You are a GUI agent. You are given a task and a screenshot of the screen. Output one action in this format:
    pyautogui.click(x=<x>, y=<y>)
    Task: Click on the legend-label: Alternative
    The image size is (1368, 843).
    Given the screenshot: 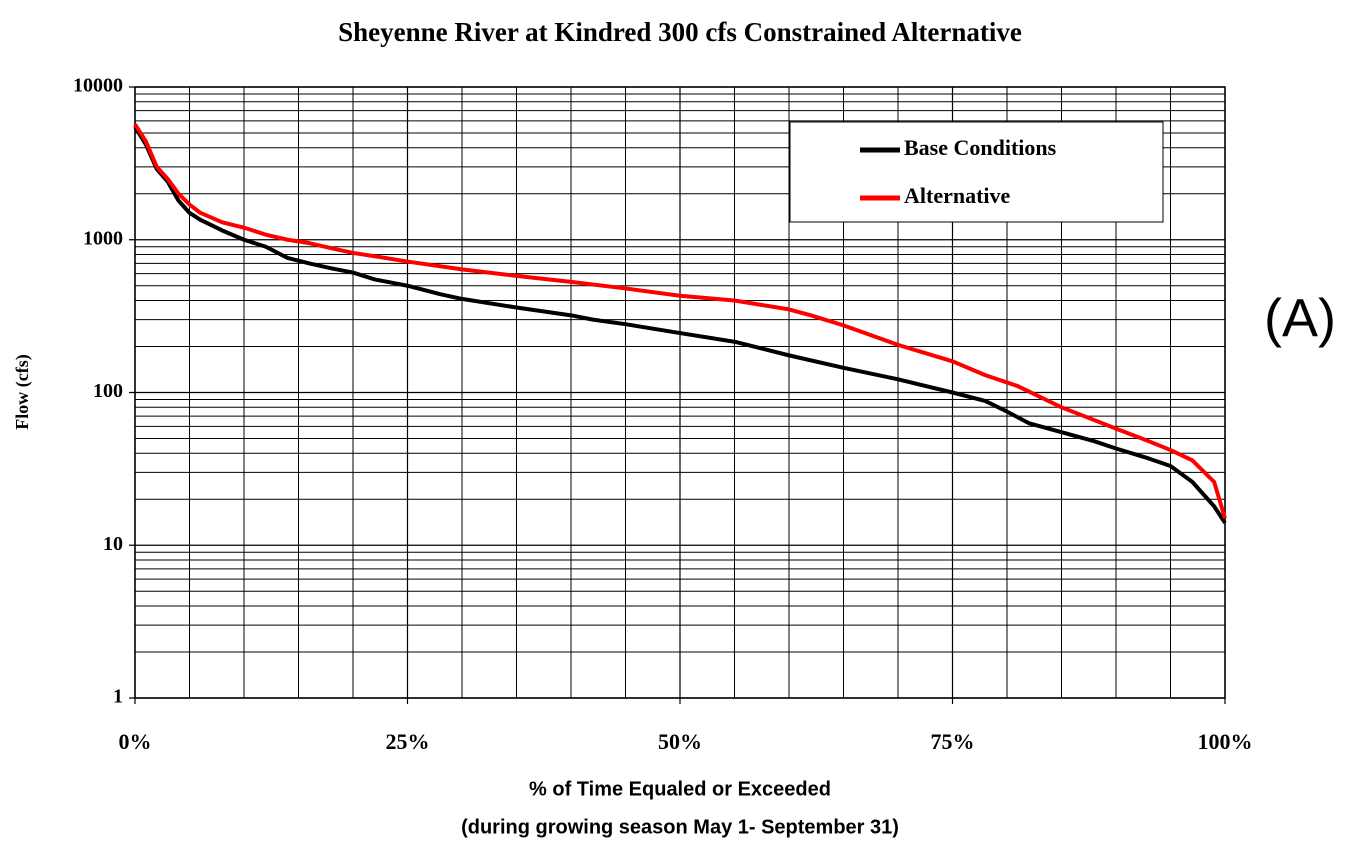 What is the action you would take?
    pyautogui.click(x=957, y=195)
    